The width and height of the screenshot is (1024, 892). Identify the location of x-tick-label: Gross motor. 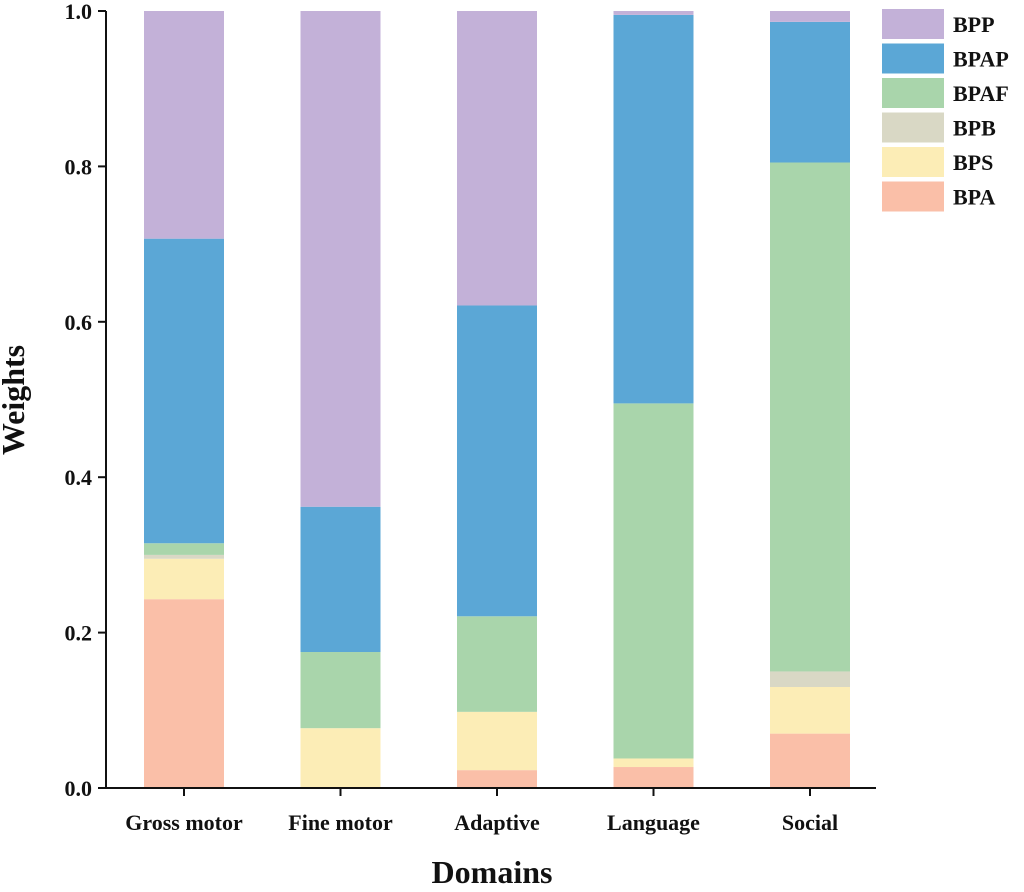
(184, 822).